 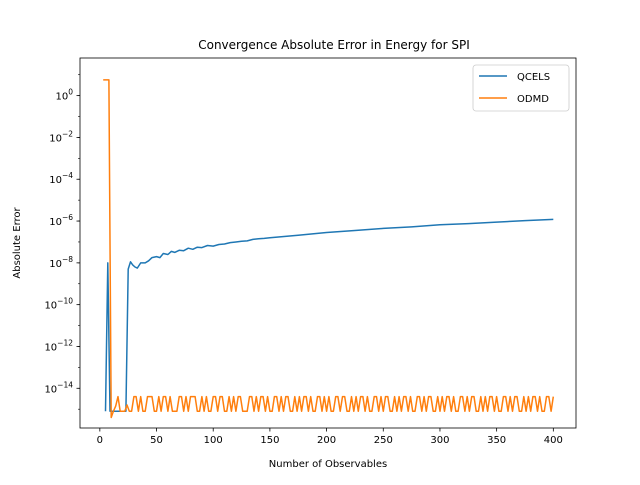 I want to click on y-tick-exponent: −14, so click(x=65, y=384).